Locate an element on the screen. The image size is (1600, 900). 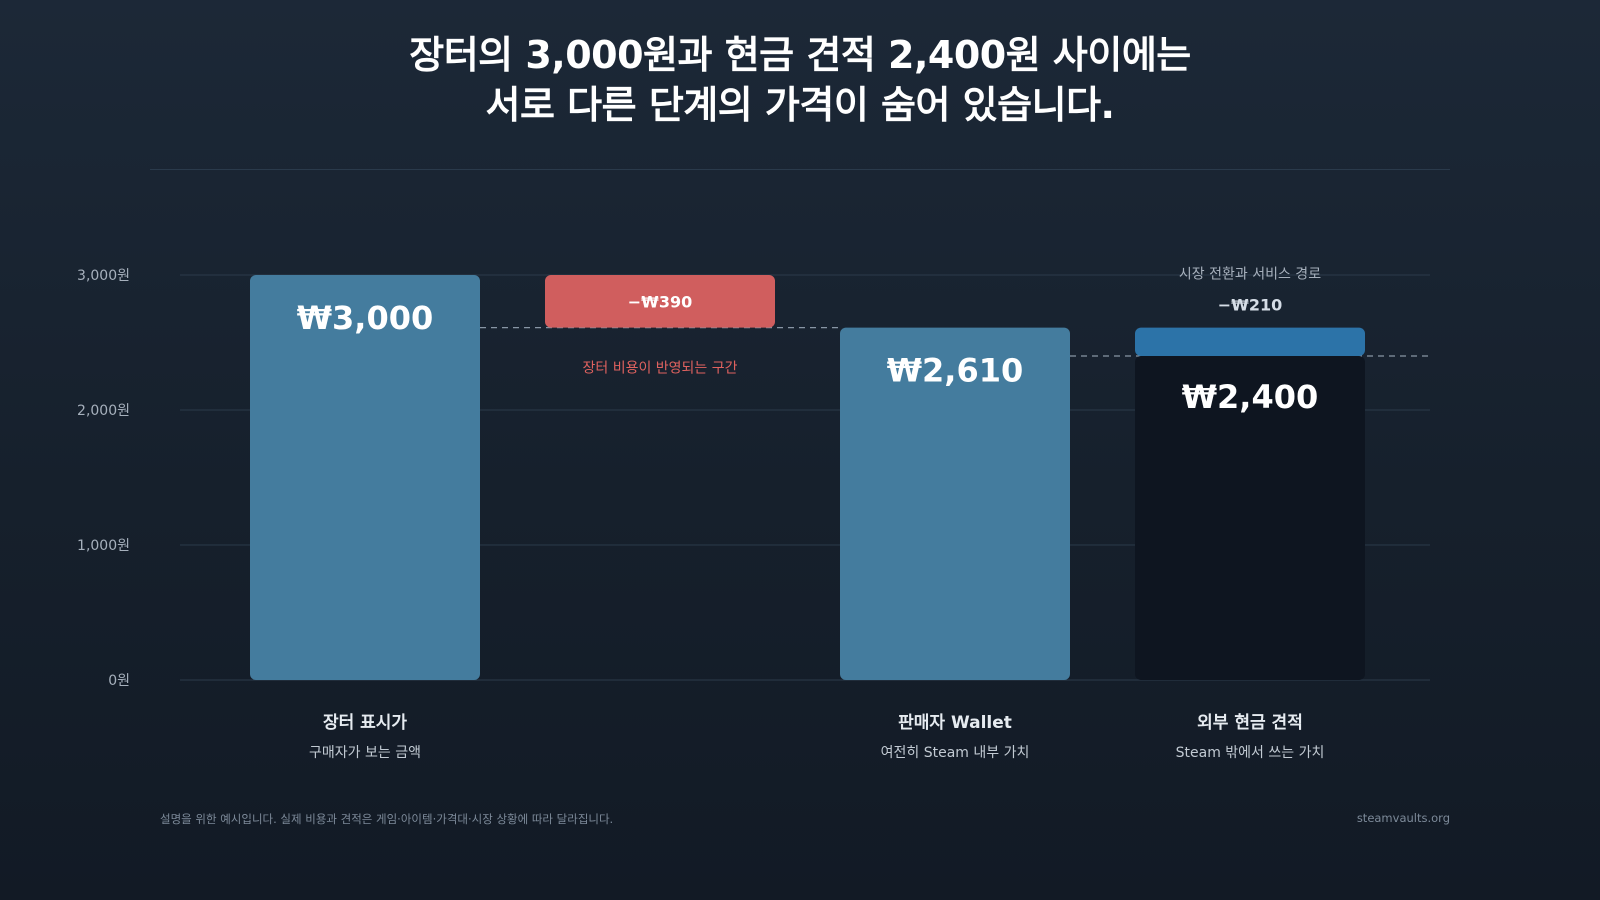
y-tick-label: 3,000원 is located at coordinates (103, 276).